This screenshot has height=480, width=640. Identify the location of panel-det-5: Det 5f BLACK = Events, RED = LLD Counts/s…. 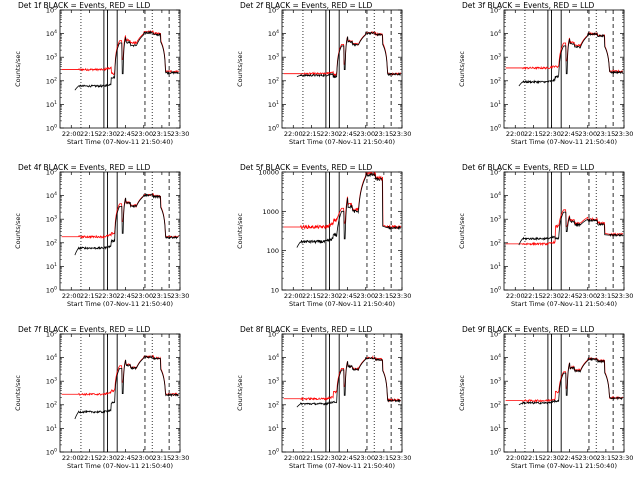
(323, 235).